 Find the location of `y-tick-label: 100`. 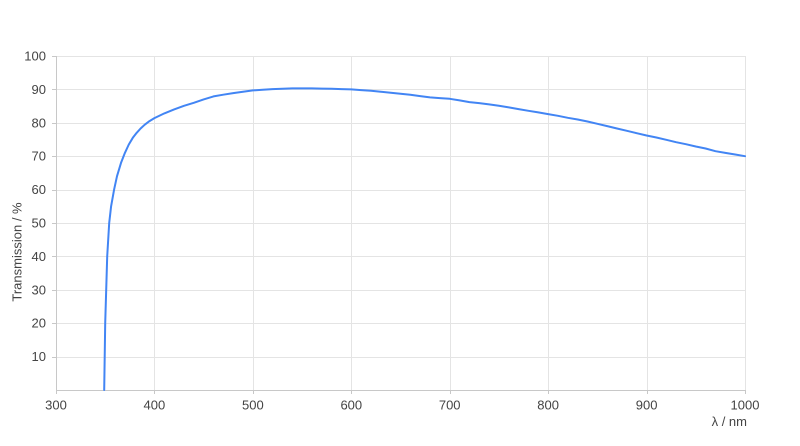

y-tick-label: 100 is located at coordinates (35, 56).